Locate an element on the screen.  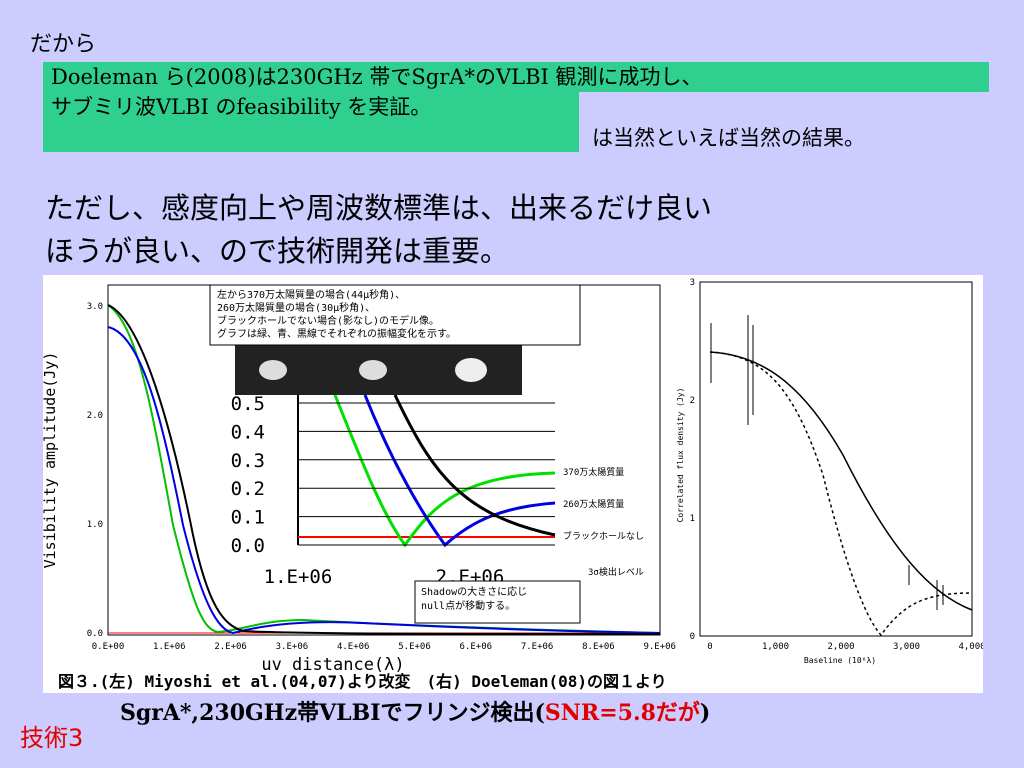
caption-snr: SNR=5.8だが is located at coordinates (622, 713).